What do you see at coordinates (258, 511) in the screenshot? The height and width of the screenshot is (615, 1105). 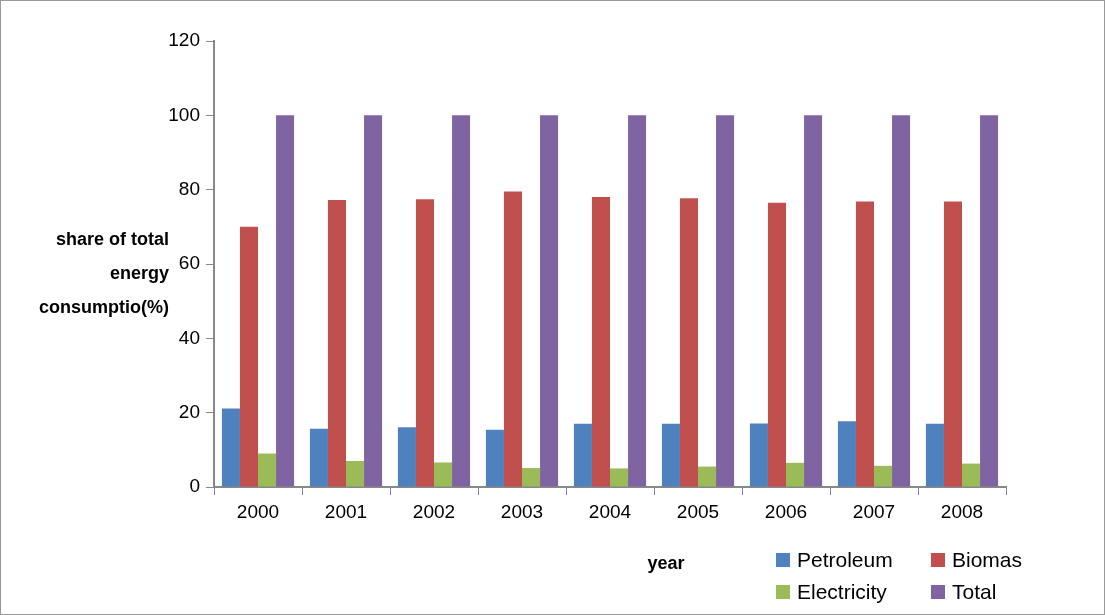 I see `x-tick-label: 2000` at bounding box center [258, 511].